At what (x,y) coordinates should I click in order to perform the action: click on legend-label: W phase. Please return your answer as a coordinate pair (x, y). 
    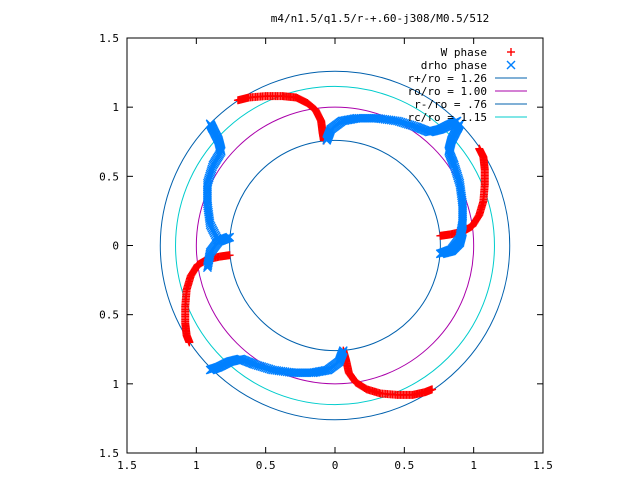
    Looking at the image, I should click on (464, 52).